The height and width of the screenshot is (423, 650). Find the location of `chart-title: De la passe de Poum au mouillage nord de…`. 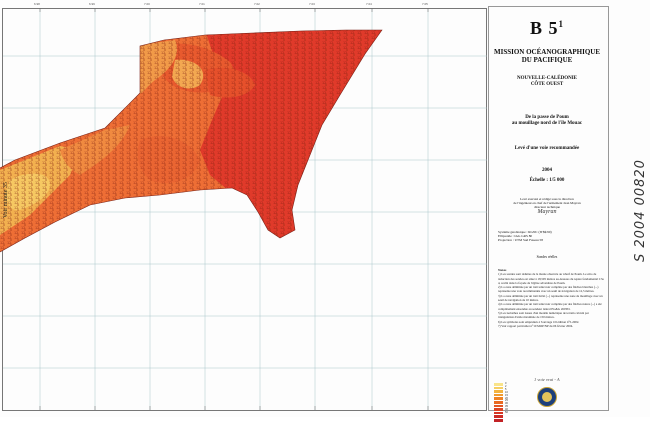

chart-title: De la passe de Poum au mouillage nord de… is located at coordinates (547, 121).